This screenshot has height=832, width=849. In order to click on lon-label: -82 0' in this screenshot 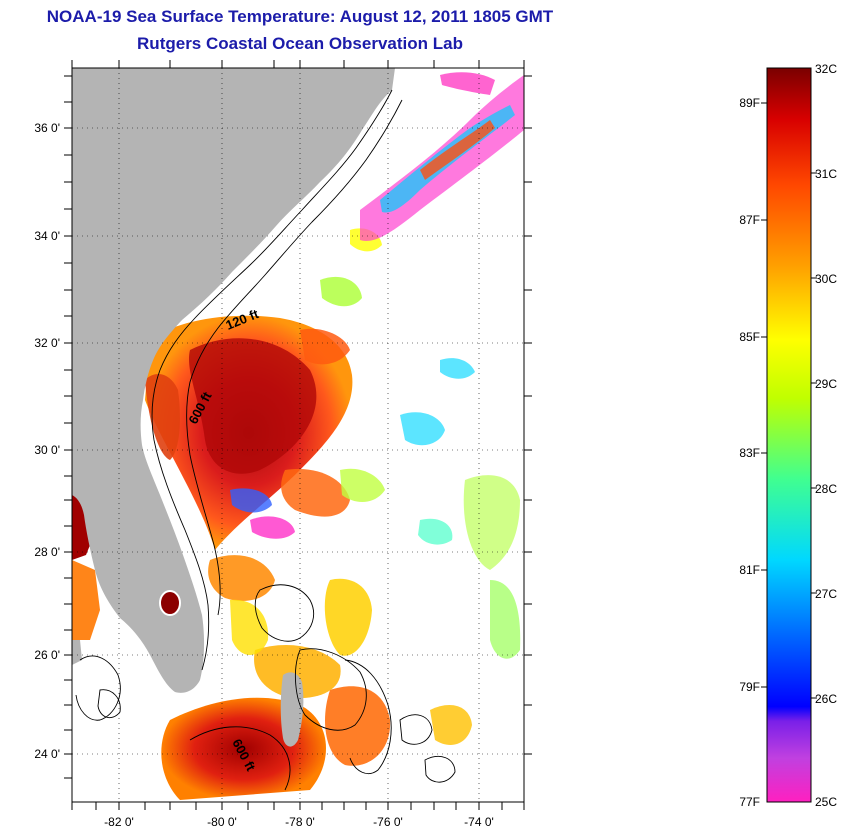, I will do `click(119, 822)`.